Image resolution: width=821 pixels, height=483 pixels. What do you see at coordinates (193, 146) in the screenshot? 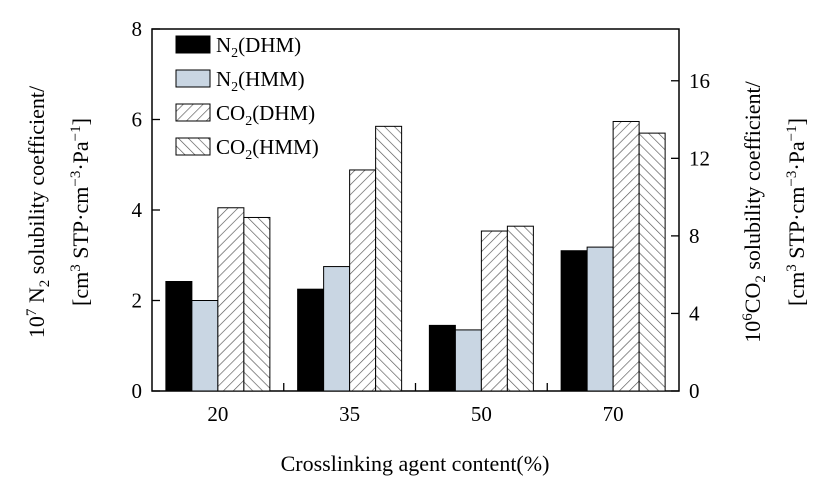
I see `legend-swatch-co2-hmm-` at bounding box center [193, 146].